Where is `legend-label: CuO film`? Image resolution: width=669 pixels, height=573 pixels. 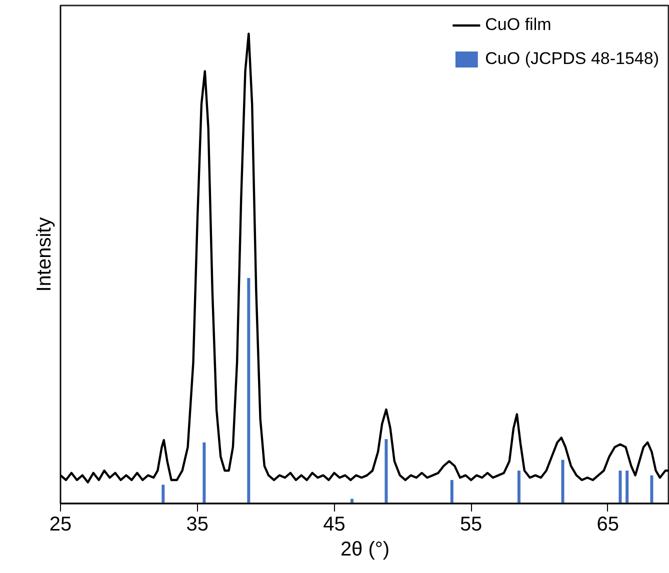
legend-label: CuO film is located at coordinates (518, 25).